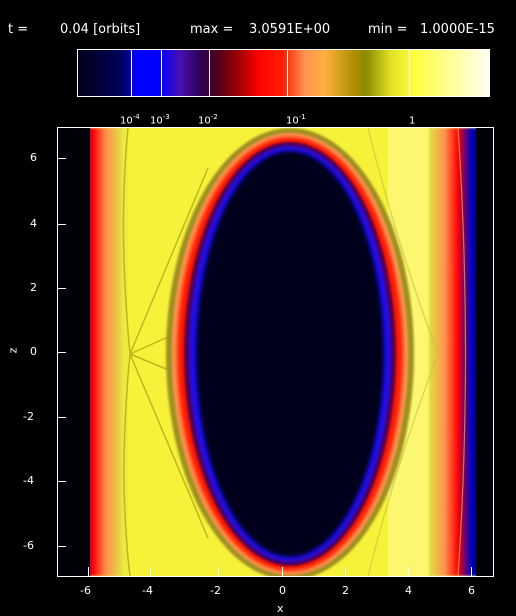  Describe the element at coordinates (33, 223) in the screenshot. I see `y-tick-label: 4` at that location.